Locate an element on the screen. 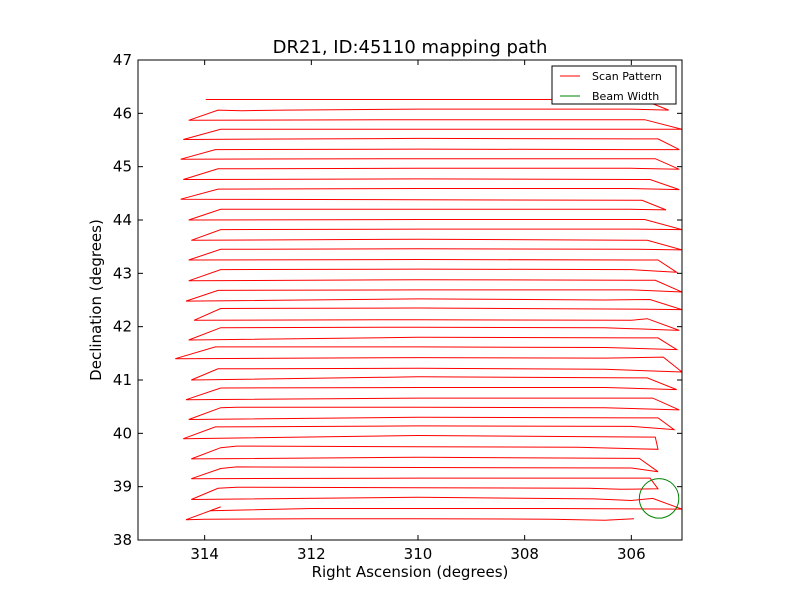 The image size is (800, 600). x-tick-label: 314 is located at coordinates (204, 554).